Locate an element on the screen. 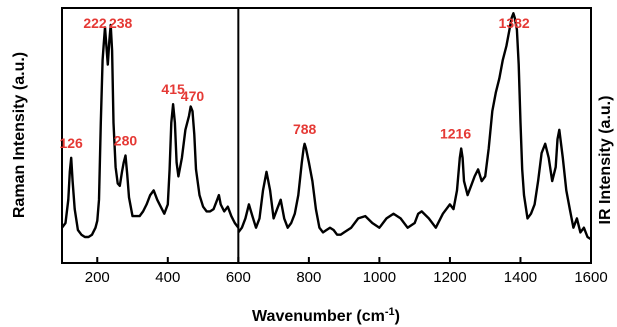  x-tick-label: 1400 is located at coordinates (520, 277).